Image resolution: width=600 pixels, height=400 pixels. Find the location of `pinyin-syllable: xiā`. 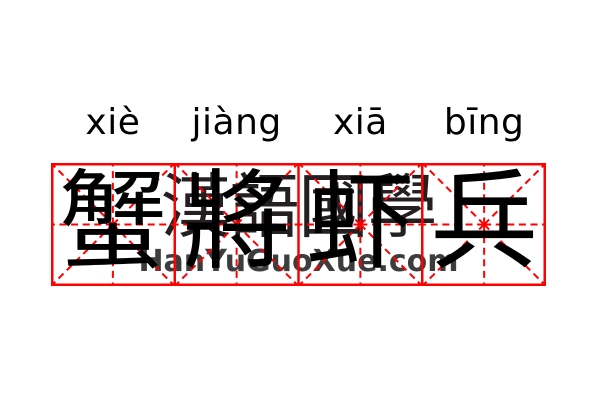

pinyin-syllable: xiā is located at coordinates (360, 122).